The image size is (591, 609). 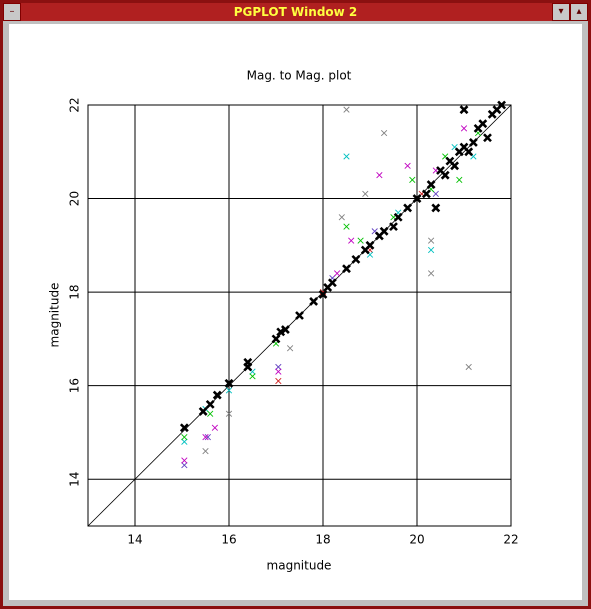 What do you see at coordinates (12, 12) in the screenshot?
I see `menu-button: –` at bounding box center [12, 12].